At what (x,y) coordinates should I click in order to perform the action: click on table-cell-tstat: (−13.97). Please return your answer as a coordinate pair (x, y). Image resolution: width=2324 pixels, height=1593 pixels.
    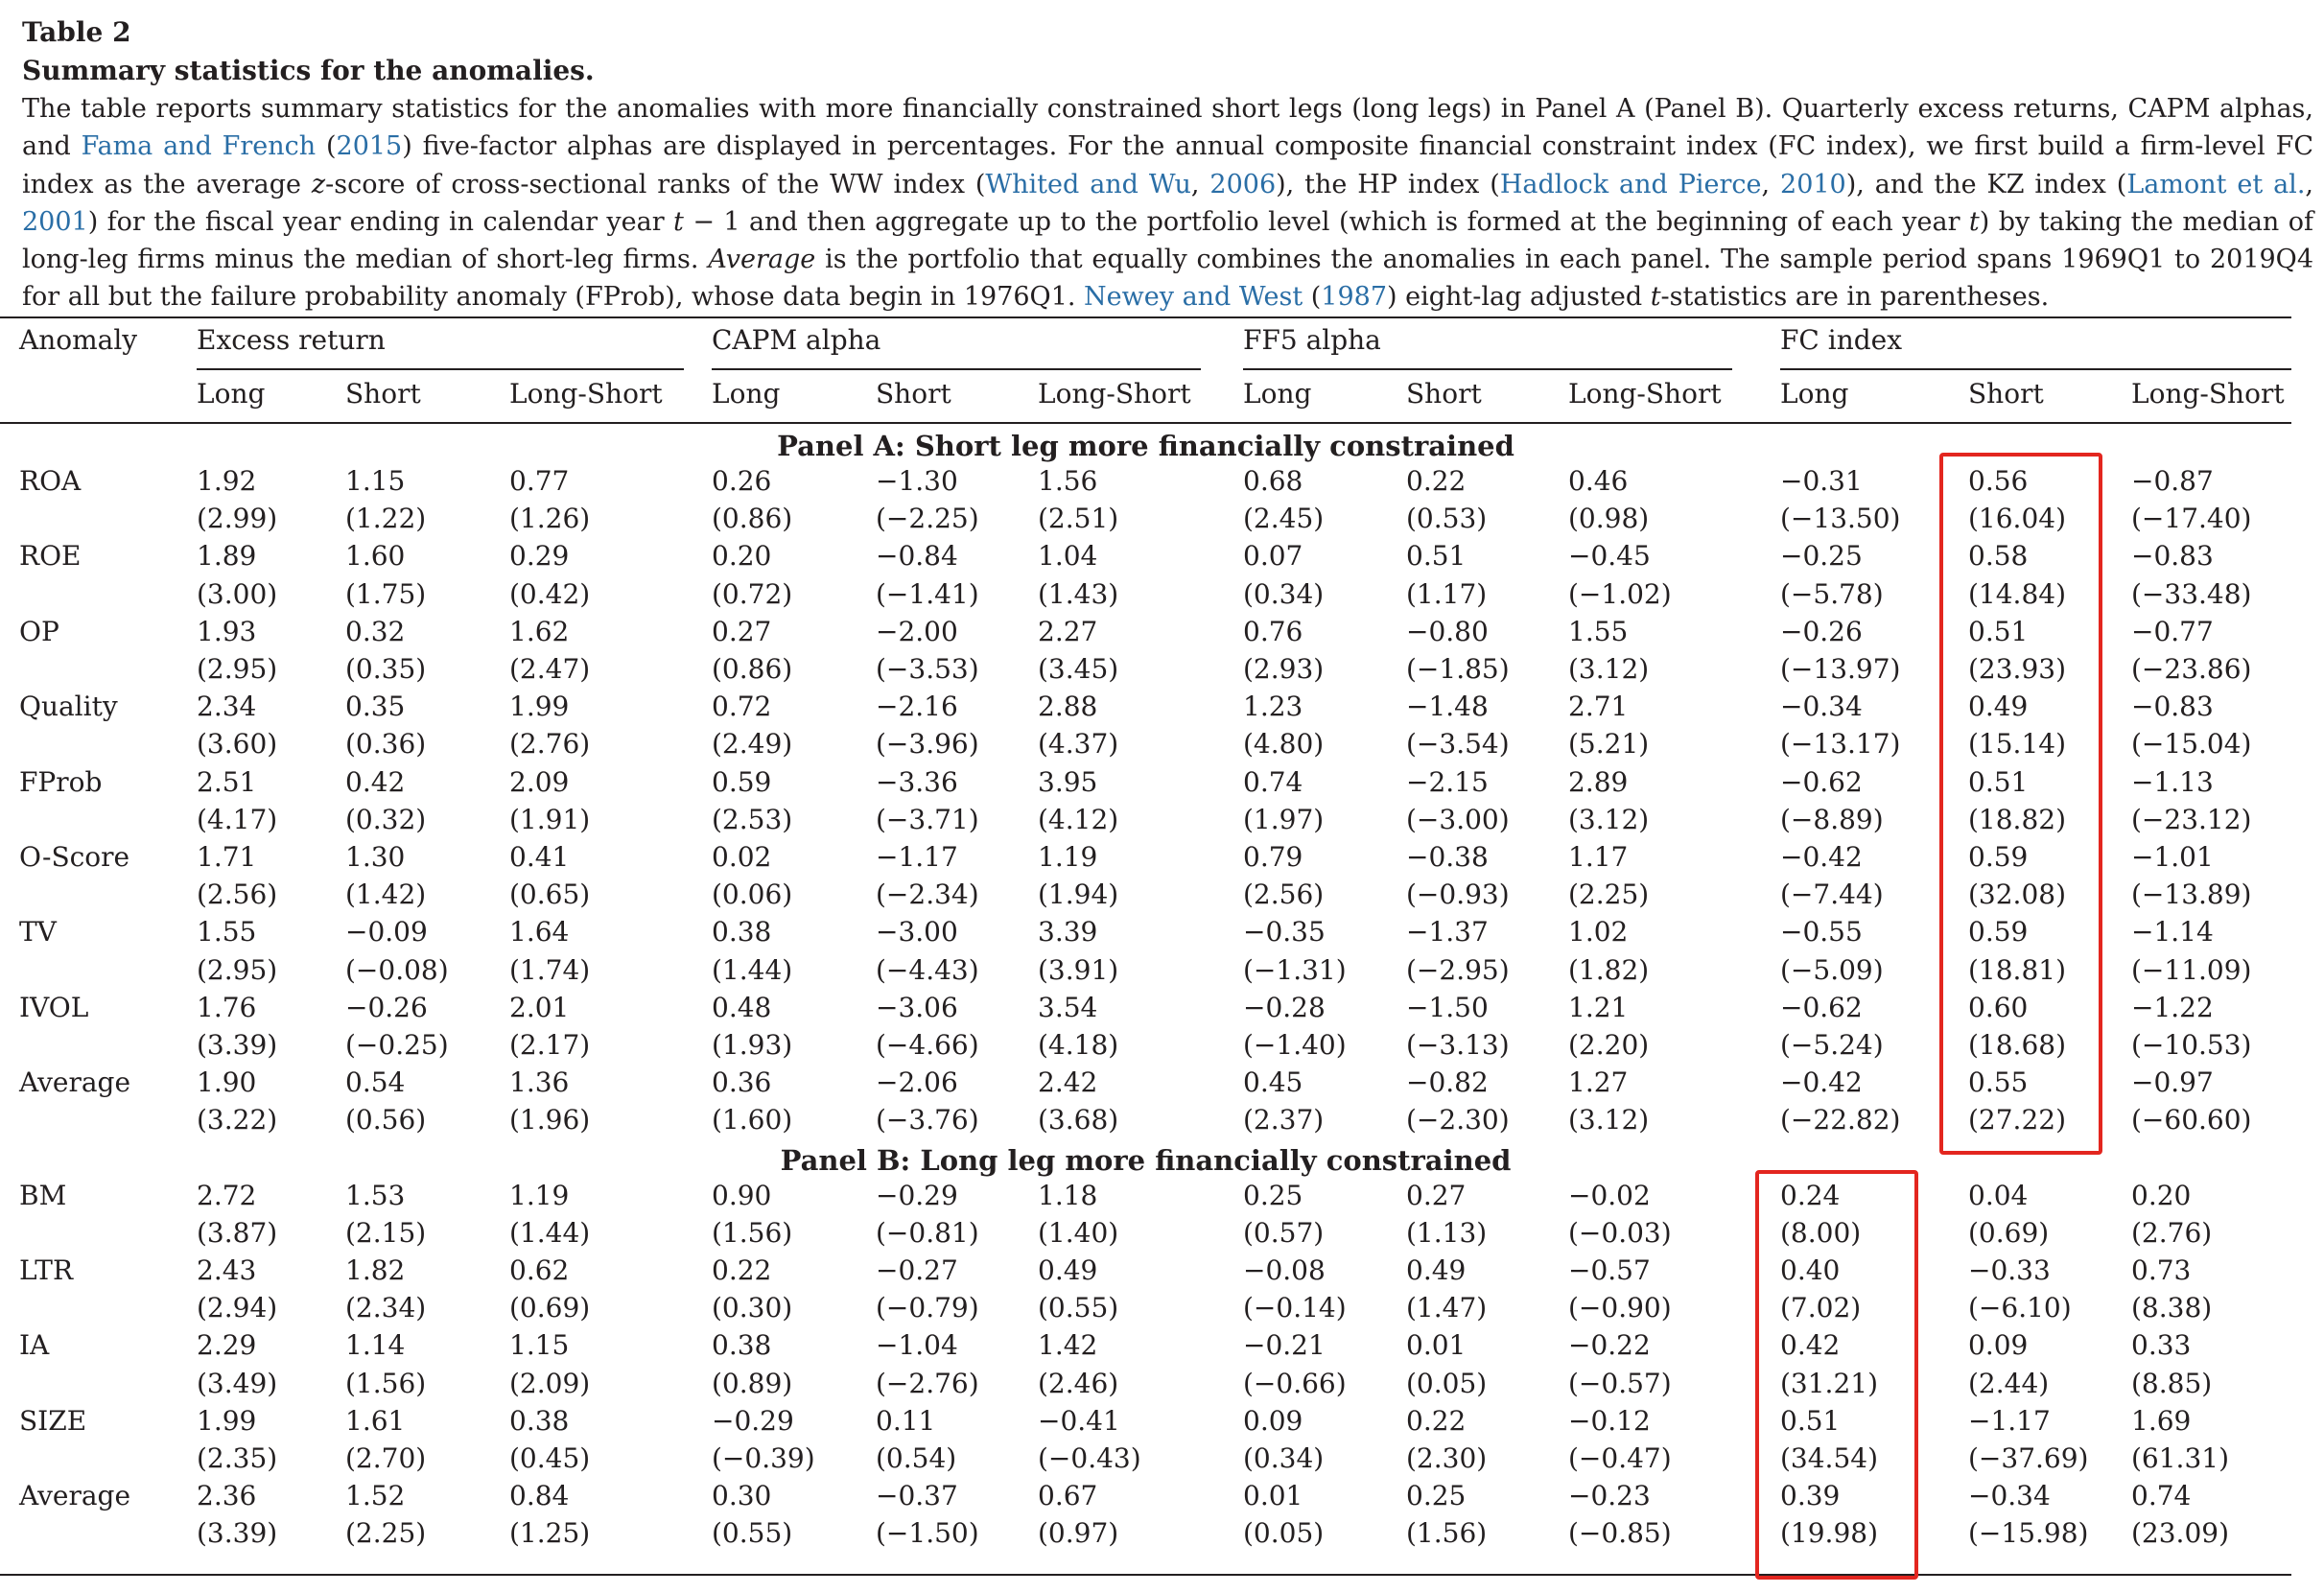
    Looking at the image, I should click on (1840, 669).